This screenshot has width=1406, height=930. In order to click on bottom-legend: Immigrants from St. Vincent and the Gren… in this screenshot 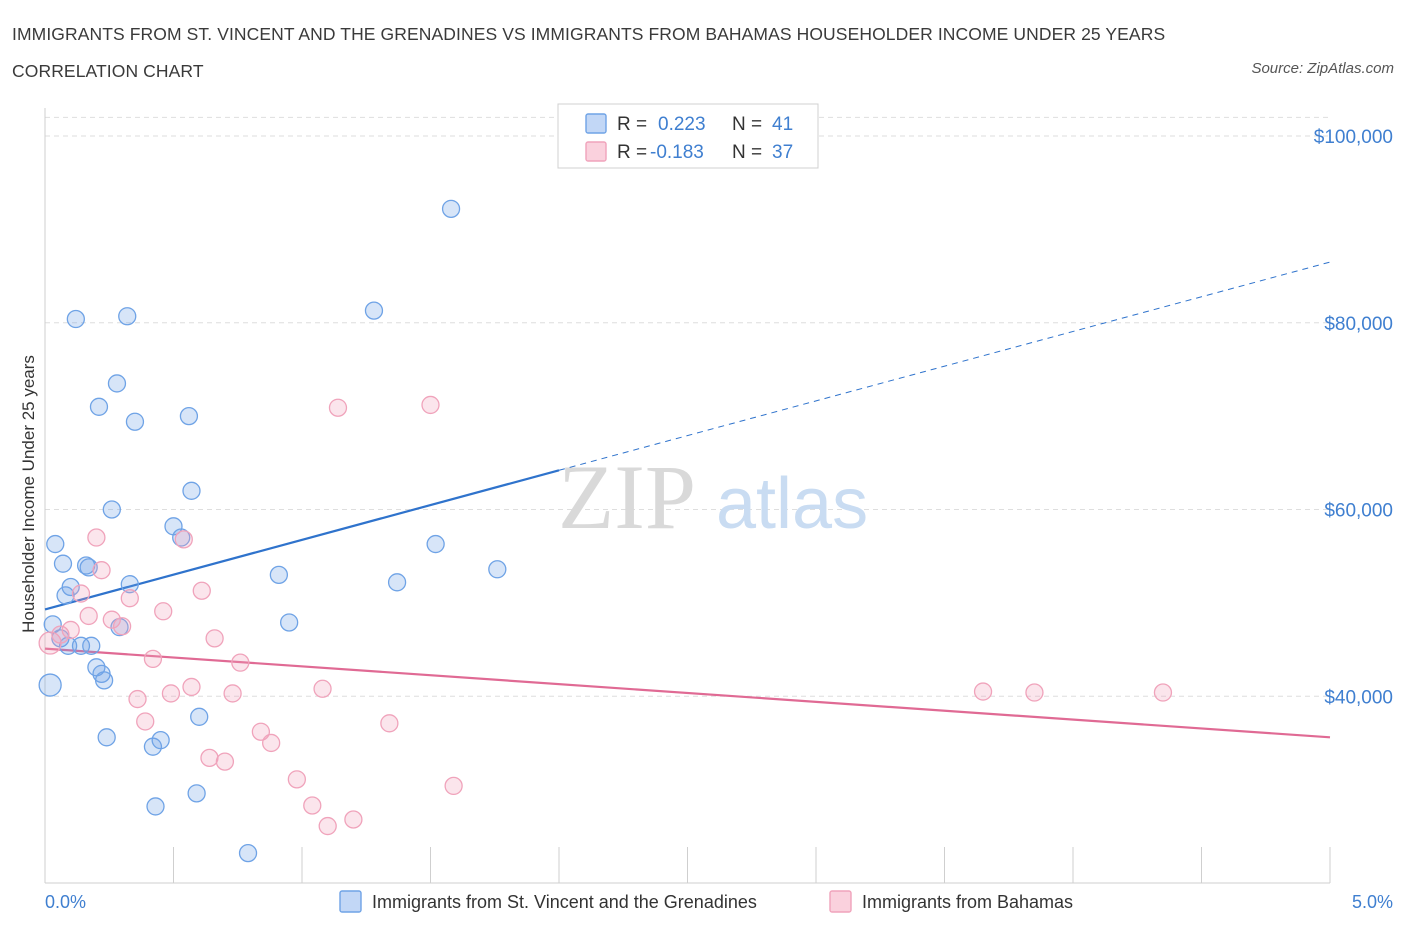, I will do `click(706, 901)`.